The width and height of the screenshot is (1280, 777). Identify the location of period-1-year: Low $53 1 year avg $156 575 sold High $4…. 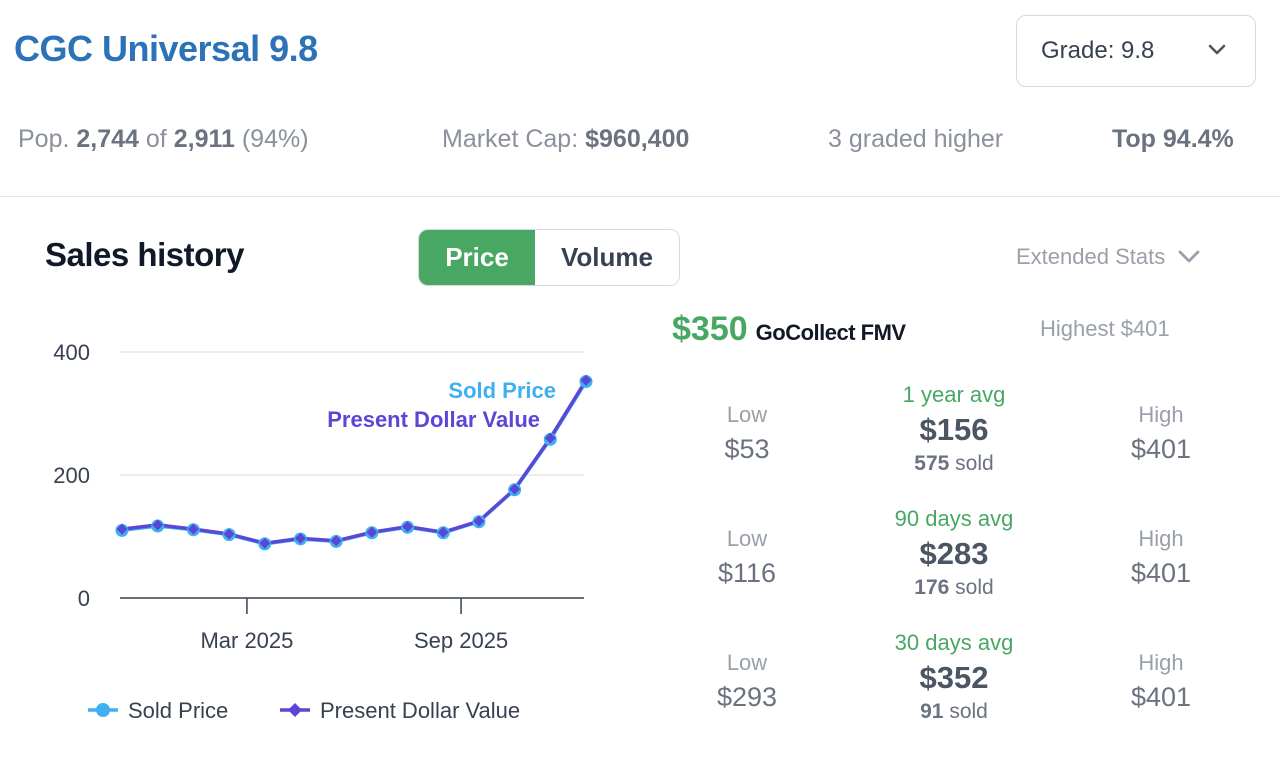
(960, 437).